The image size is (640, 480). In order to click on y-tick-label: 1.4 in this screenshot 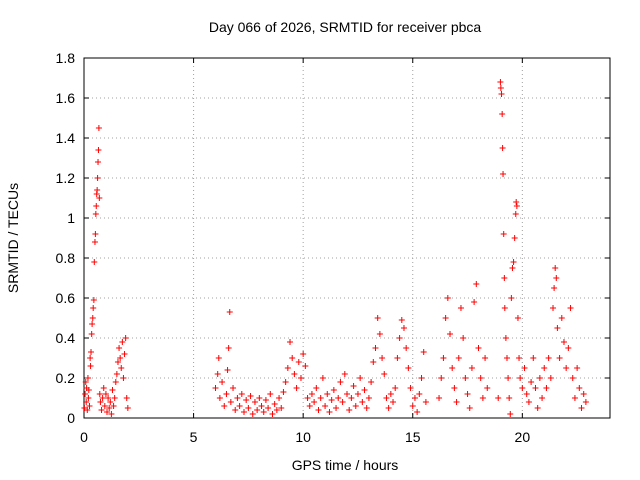, I will do `click(66, 138)`.